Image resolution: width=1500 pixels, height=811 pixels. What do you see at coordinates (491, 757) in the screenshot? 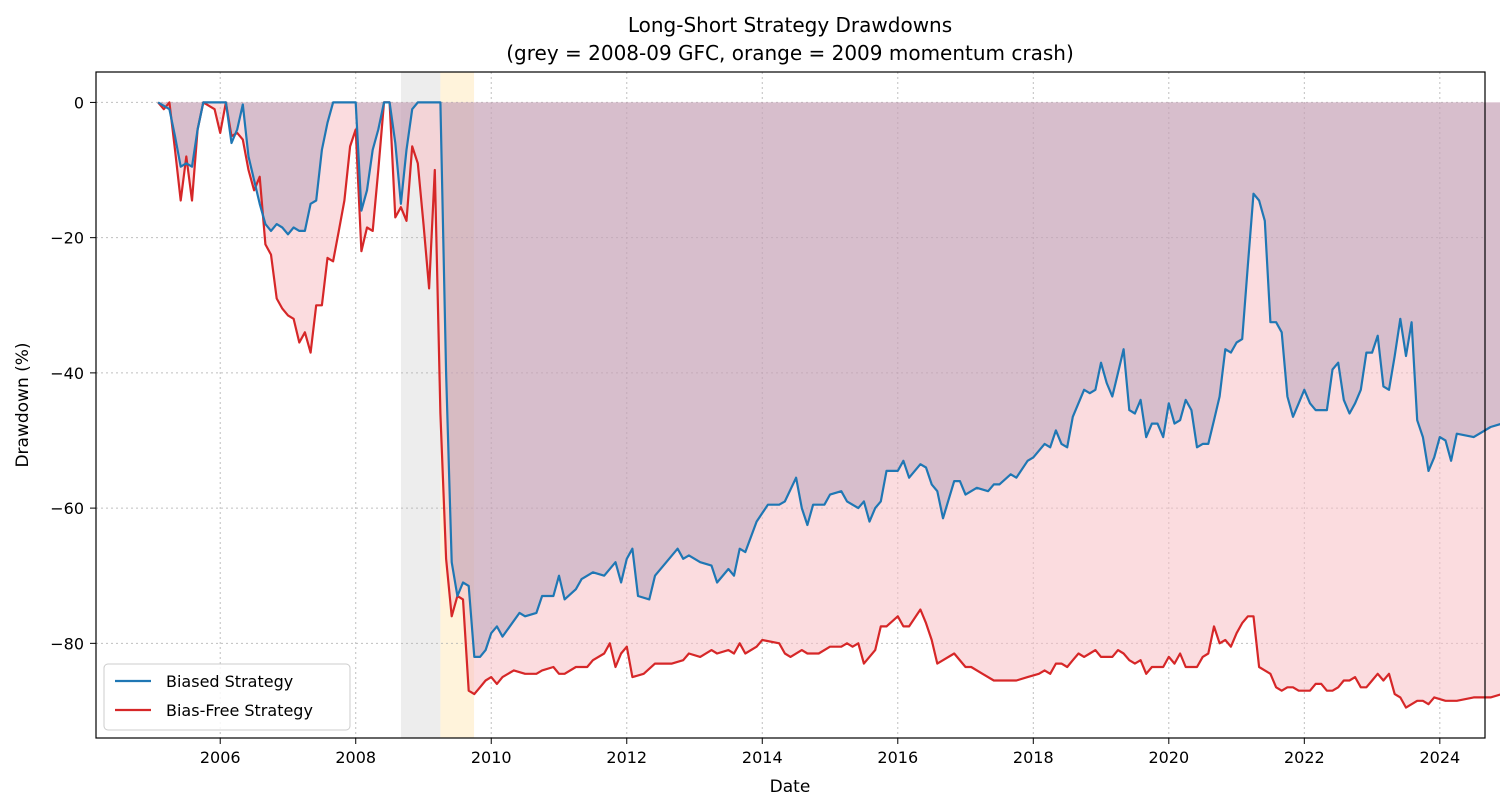
I see `x-tick-label: 2010` at bounding box center [491, 757].